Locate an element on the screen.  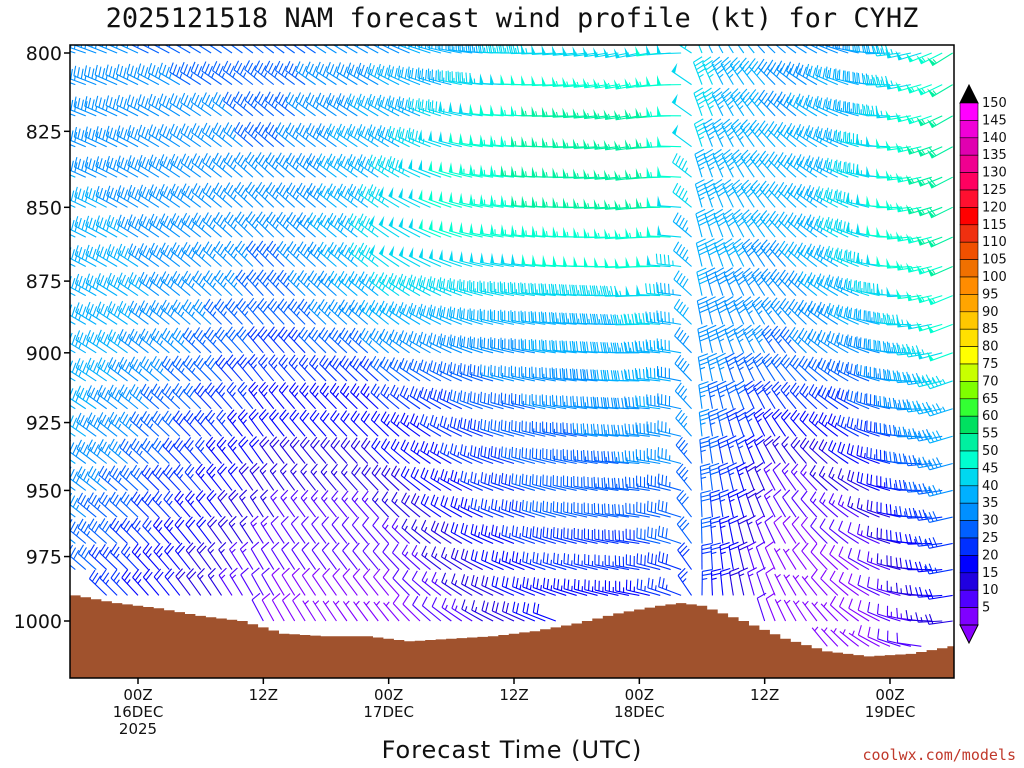
legend-label: 5 is located at coordinates (986, 608).